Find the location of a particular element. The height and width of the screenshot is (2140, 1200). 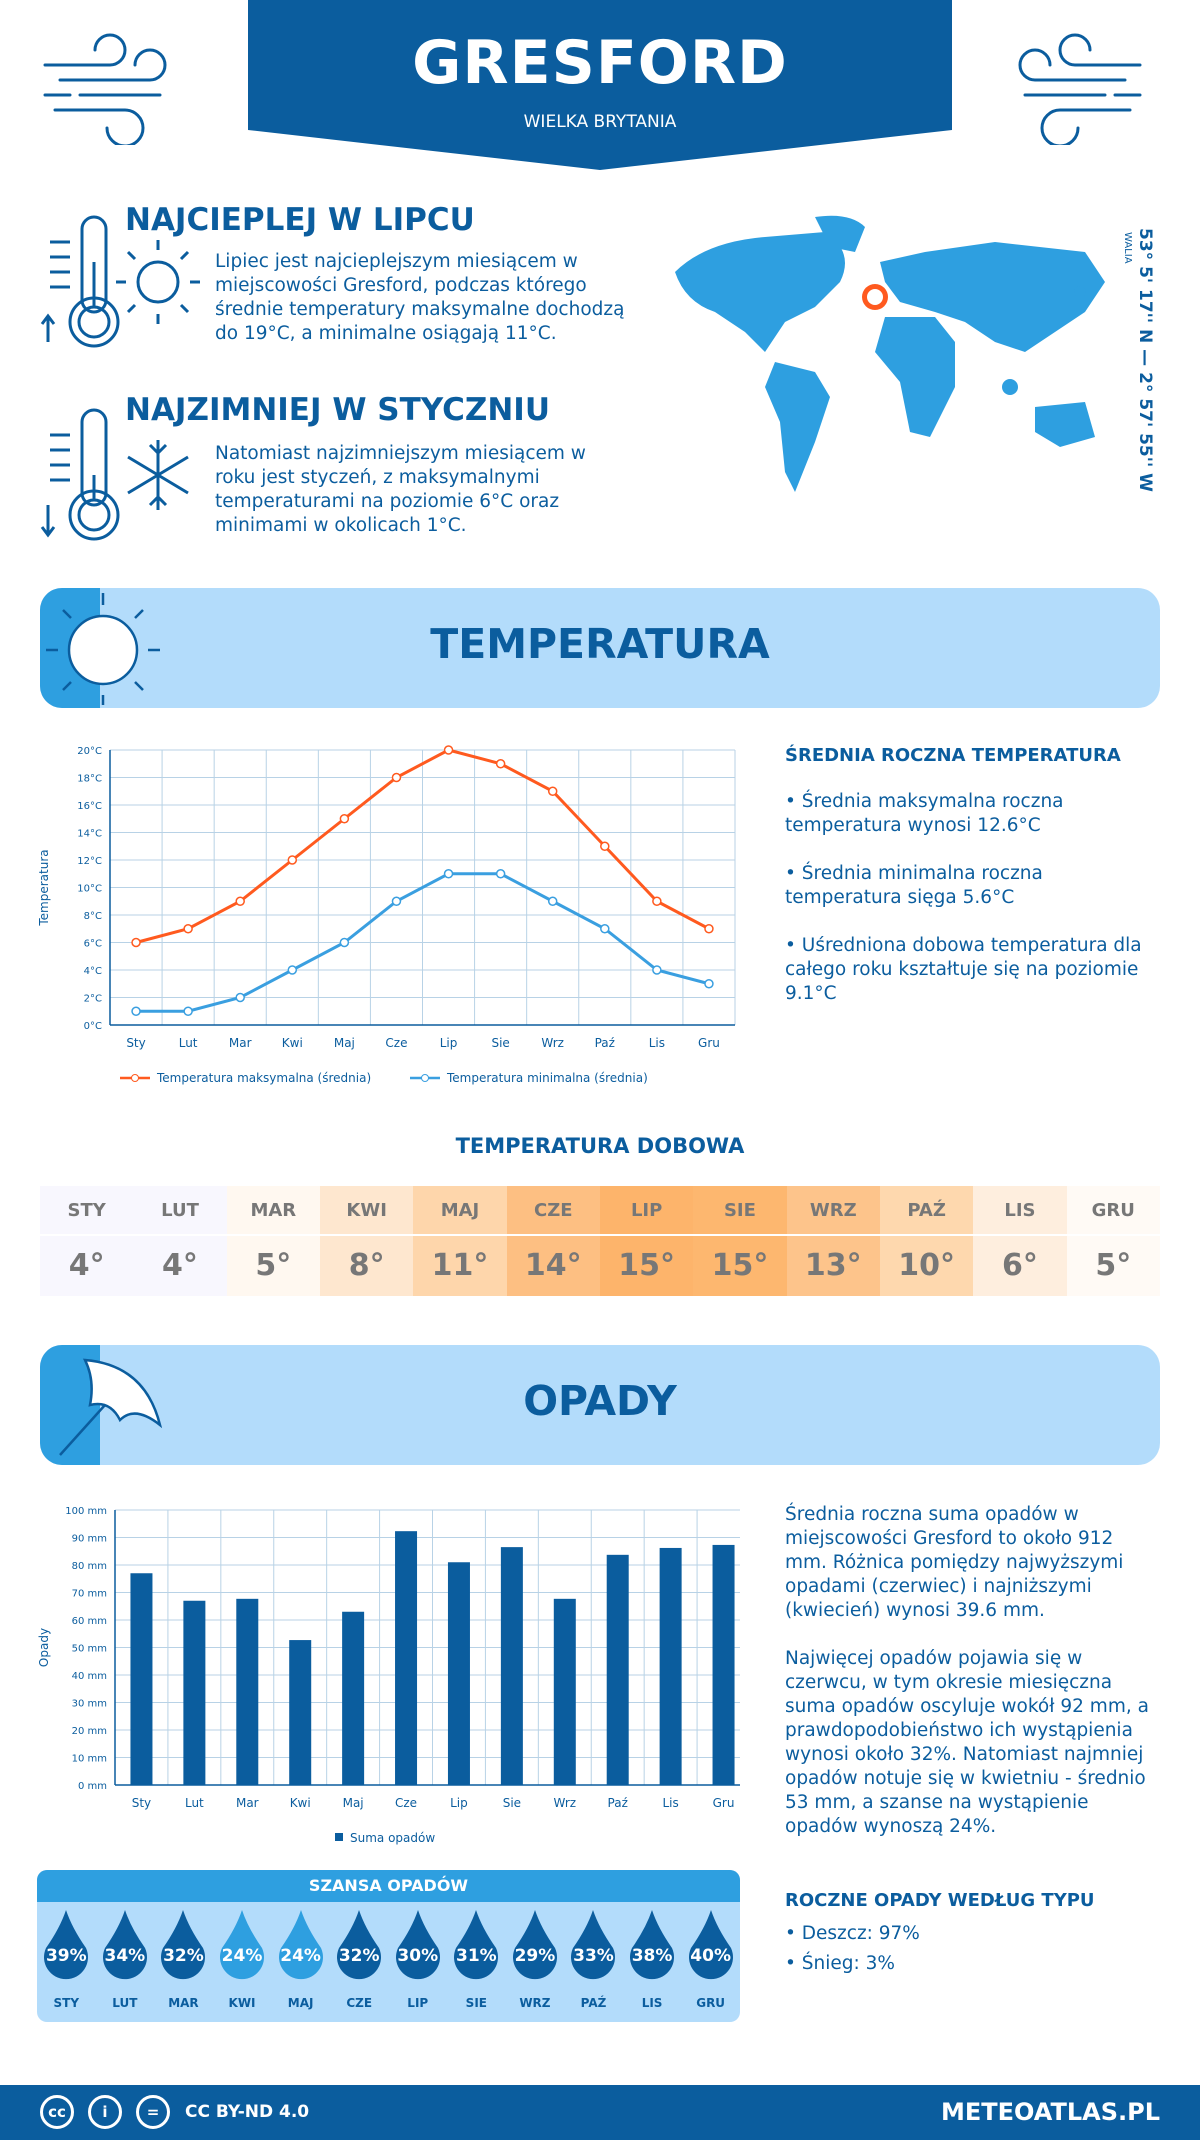

chance-value: 34% is located at coordinates (125, 1956).